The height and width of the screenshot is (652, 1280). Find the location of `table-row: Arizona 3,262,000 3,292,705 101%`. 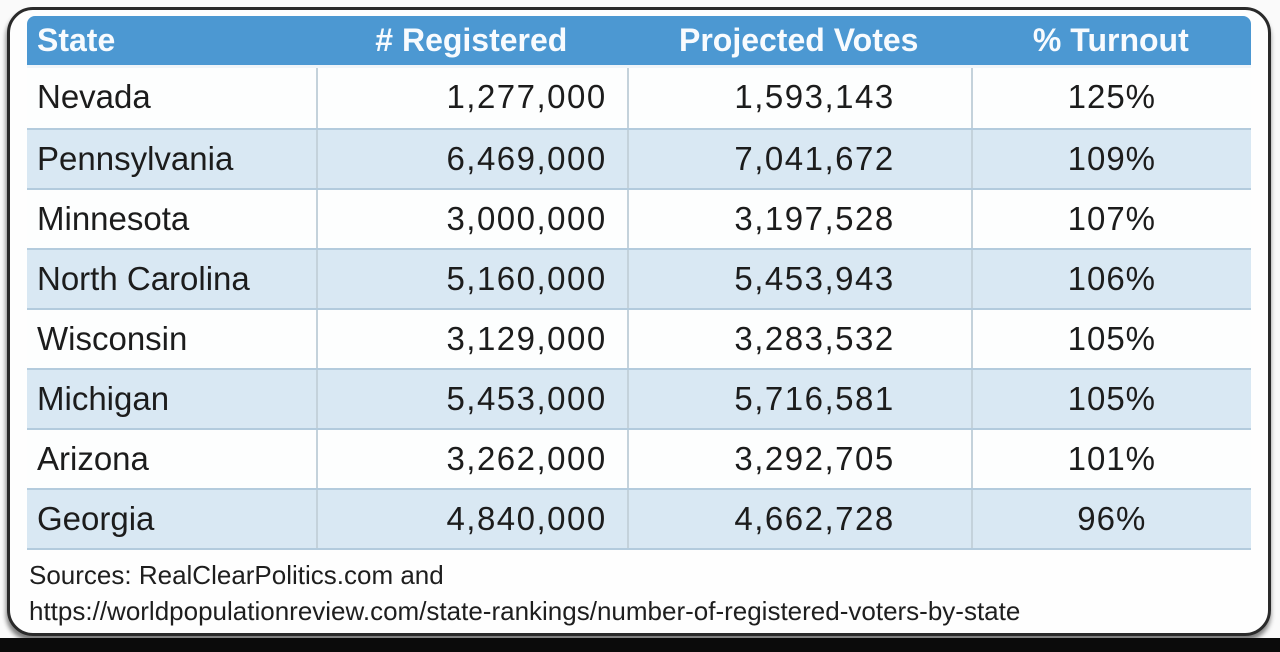

table-row: Arizona 3,262,000 3,292,705 101% is located at coordinates (639, 458).